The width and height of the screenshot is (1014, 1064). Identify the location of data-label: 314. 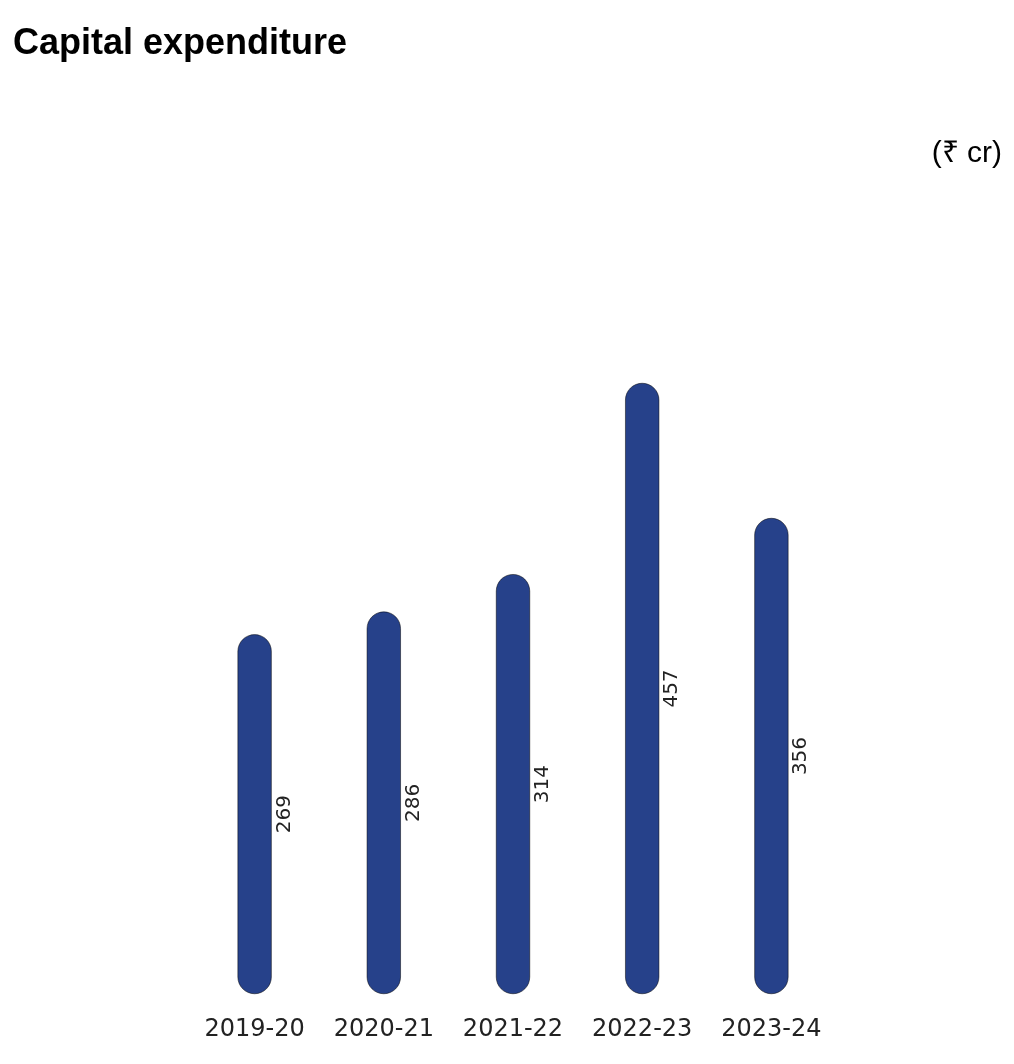
(541, 784).